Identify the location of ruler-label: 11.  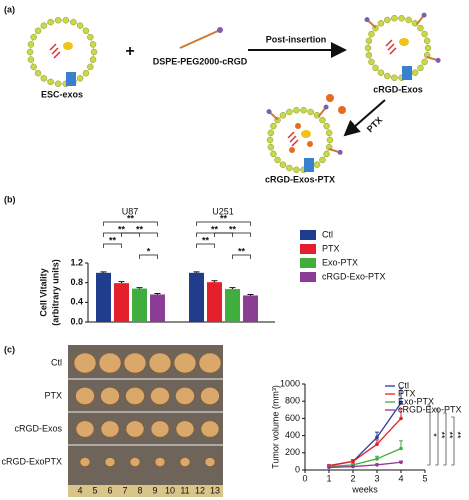
(184, 490).